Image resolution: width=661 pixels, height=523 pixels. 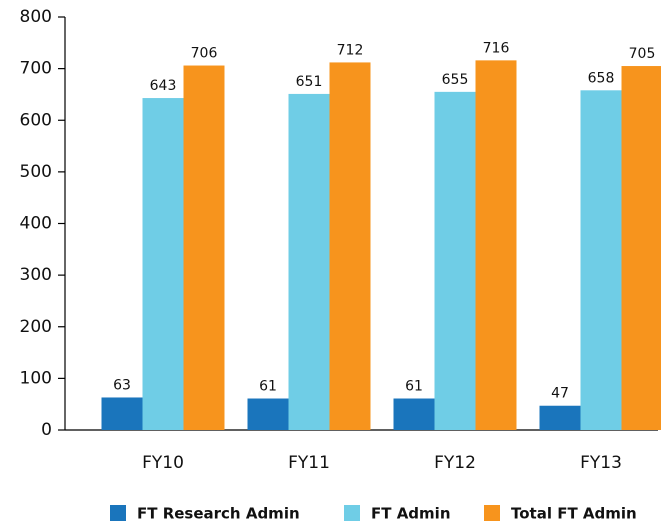 What do you see at coordinates (36, 275) in the screenshot?
I see `y-tick-label: 300` at bounding box center [36, 275].